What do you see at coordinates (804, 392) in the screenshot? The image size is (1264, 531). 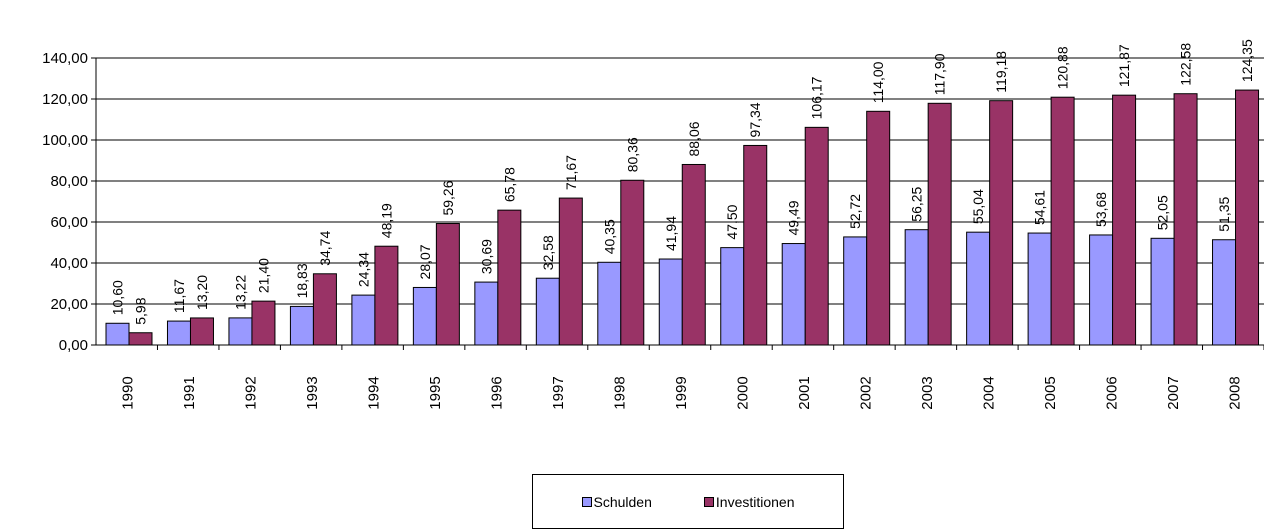 I see `x-tick-label: 2001` at bounding box center [804, 392].